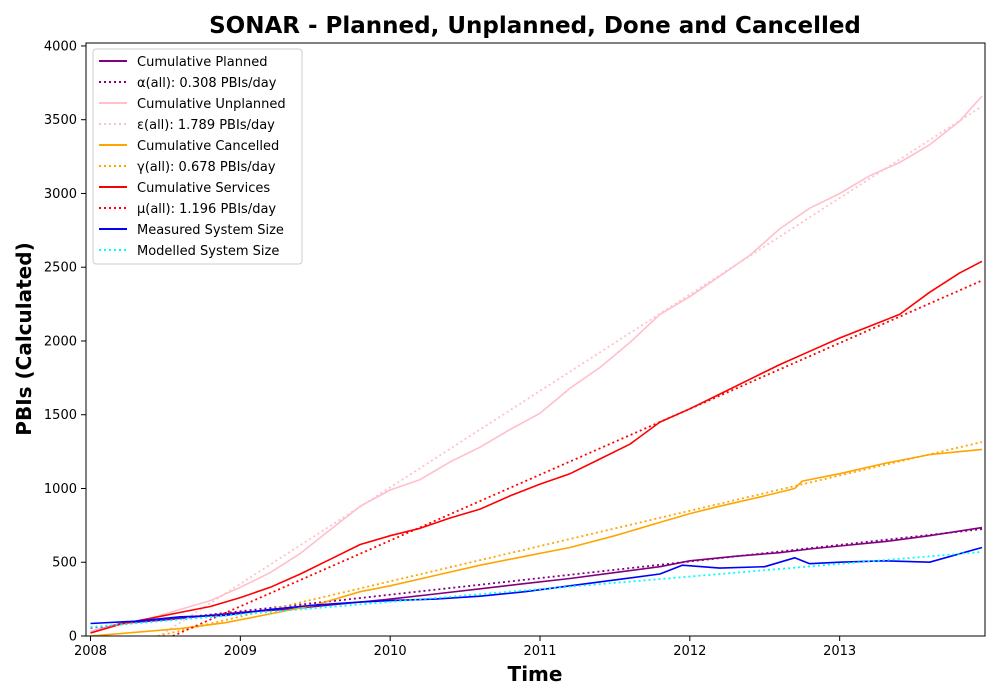  I want to click on y-tick-label: 2500, so click(60, 268).